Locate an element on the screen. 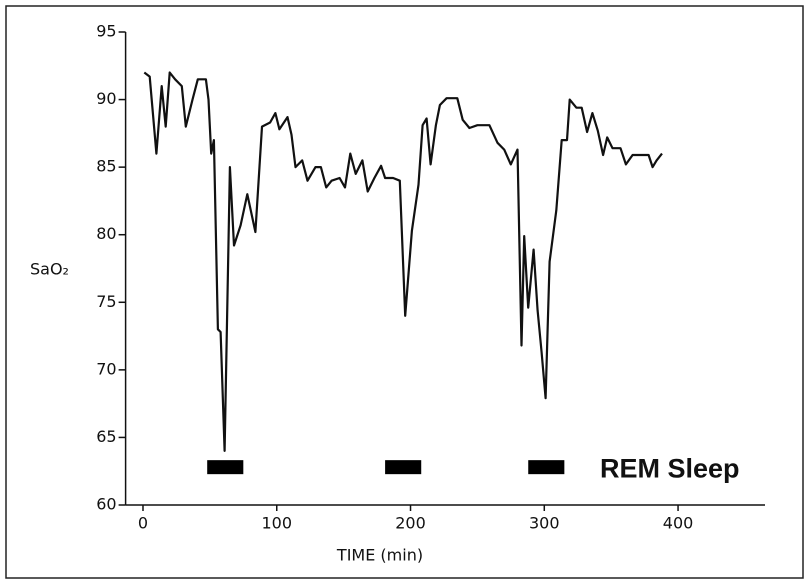  x-tick-label: 100 is located at coordinates (276, 523).